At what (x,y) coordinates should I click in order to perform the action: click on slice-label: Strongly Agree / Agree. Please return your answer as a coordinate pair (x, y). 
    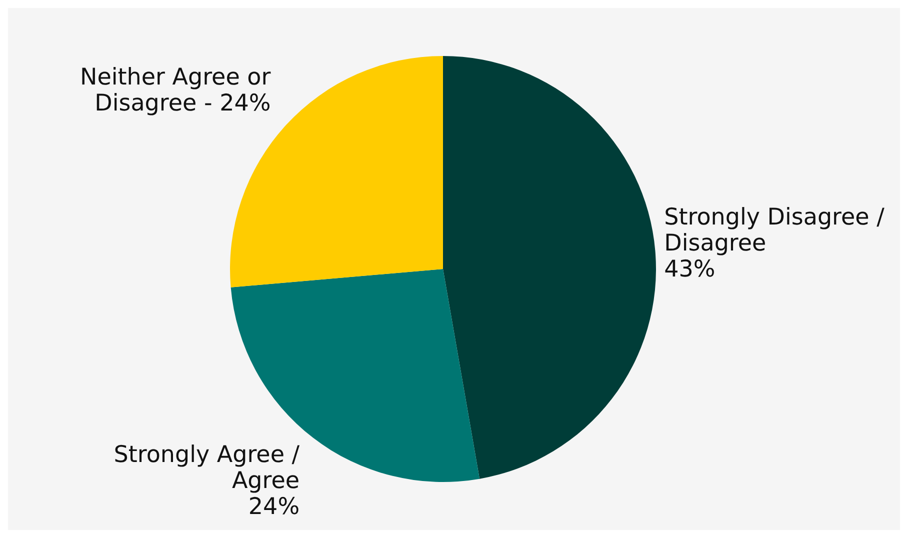
    Looking at the image, I should click on (207, 468).